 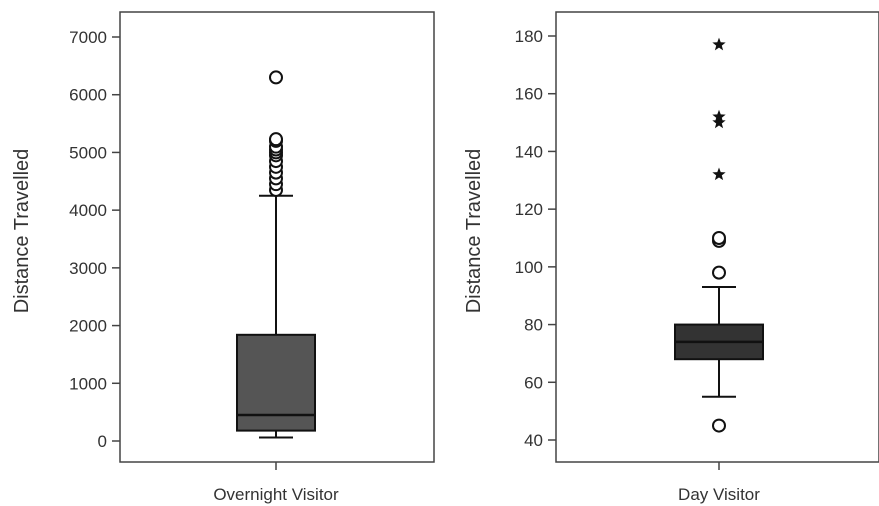 What do you see at coordinates (88, 95) in the screenshot?
I see `y-tick-label: 6000` at bounding box center [88, 95].